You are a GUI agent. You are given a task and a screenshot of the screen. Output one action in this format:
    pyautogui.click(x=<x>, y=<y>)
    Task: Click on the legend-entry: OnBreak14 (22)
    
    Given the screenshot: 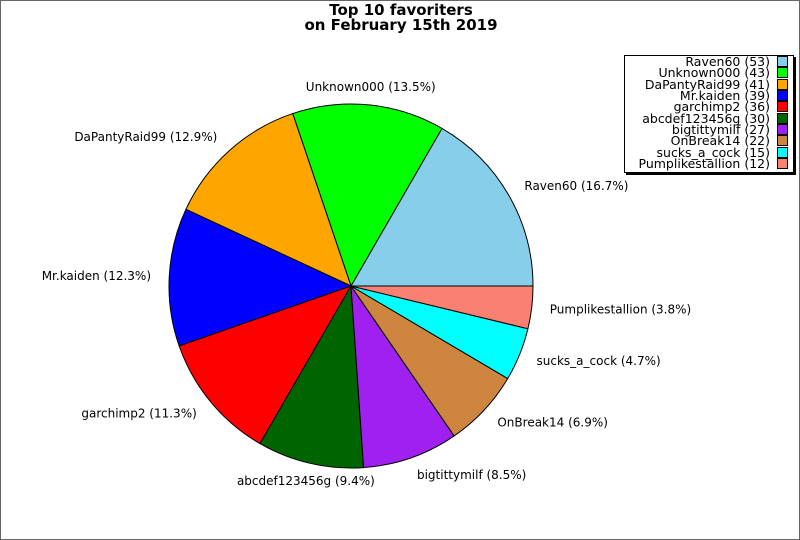 What is the action you would take?
    pyautogui.click(x=709, y=141)
    